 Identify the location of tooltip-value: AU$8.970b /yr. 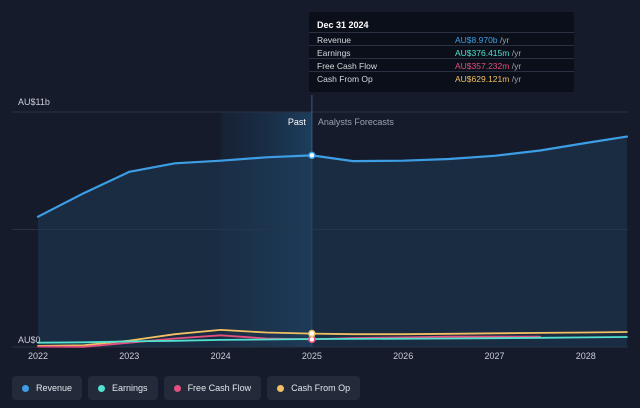
(482, 40).